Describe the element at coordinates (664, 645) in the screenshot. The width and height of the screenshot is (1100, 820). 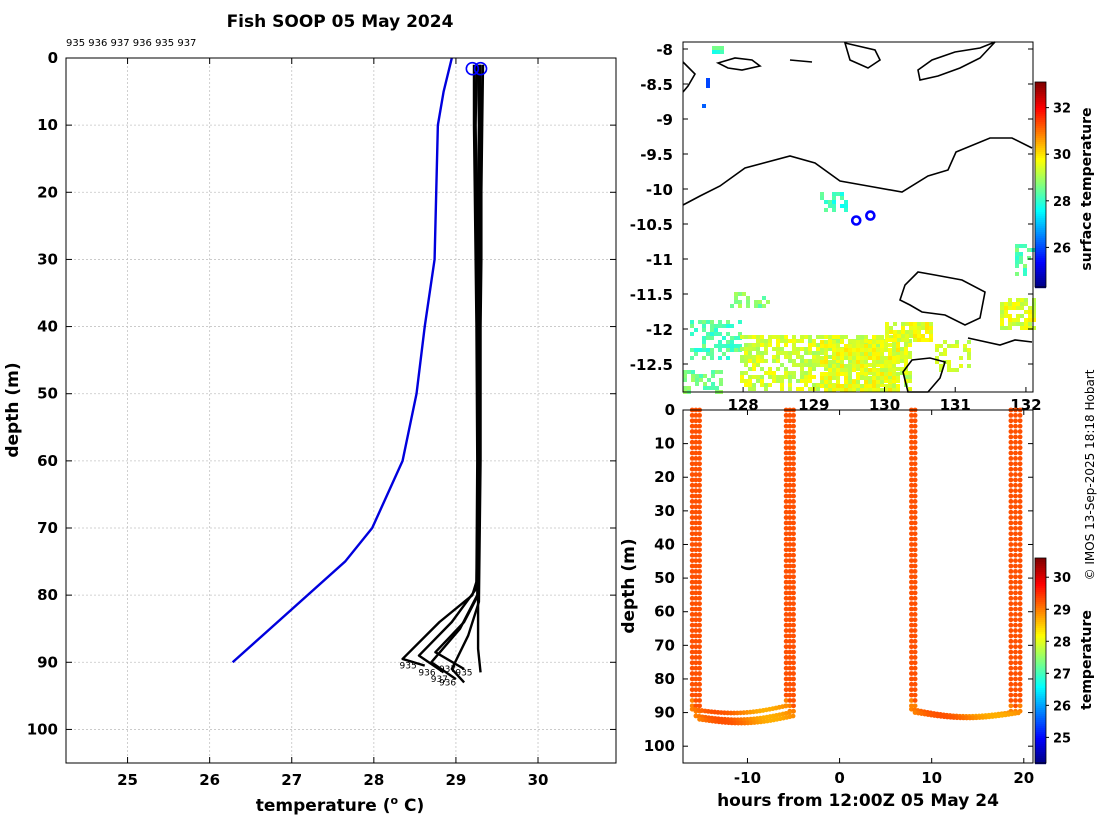
I see `section-y-tick-label: 70` at that location.